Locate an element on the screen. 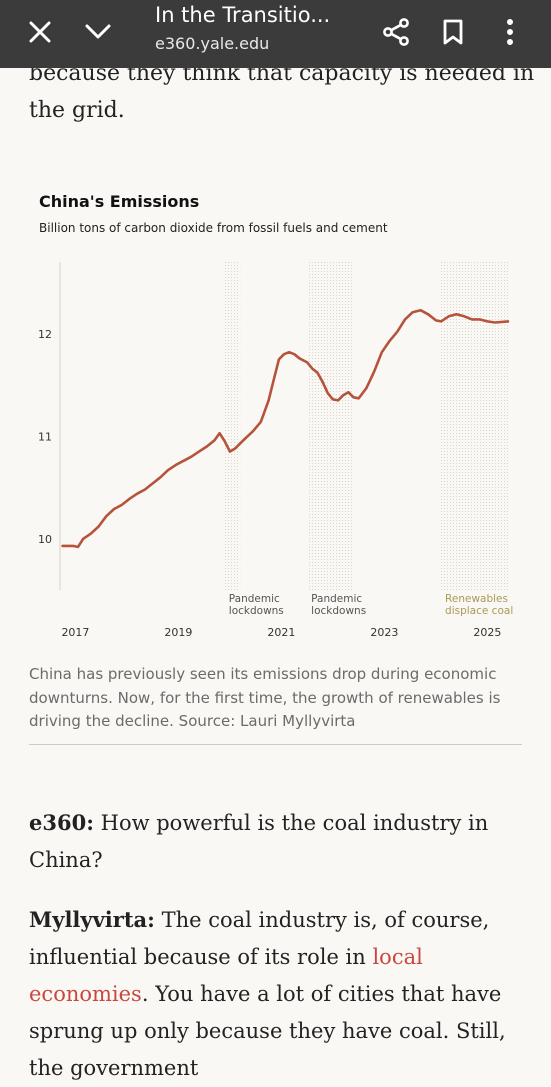 Image resolution: width=551 pixels, height=1087 pixels. y-tick-label: 10 is located at coordinates (45, 539).